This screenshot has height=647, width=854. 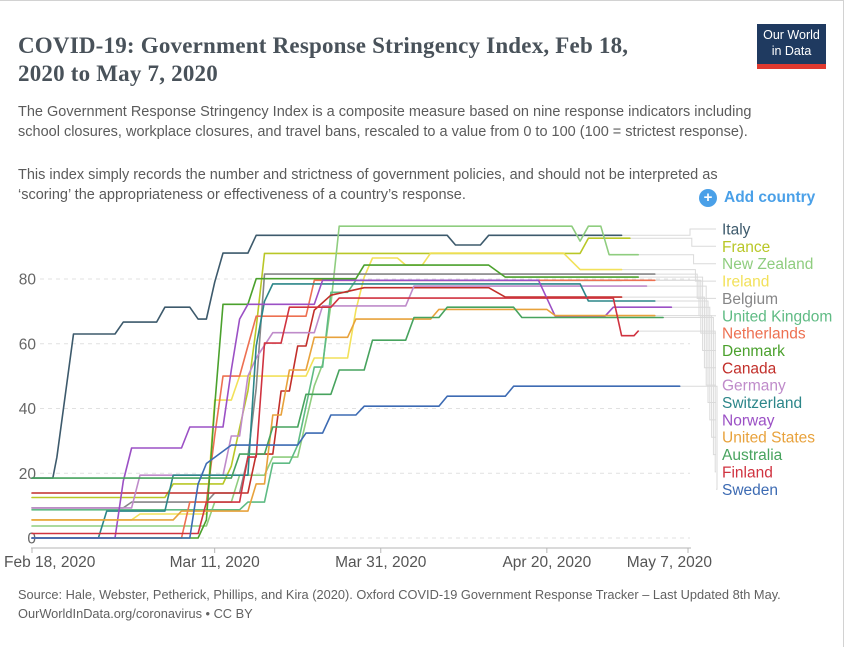 What do you see at coordinates (677, 259) in the screenshot?
I see `legend-connector-new-zealand` at bounding box center [677, 259].